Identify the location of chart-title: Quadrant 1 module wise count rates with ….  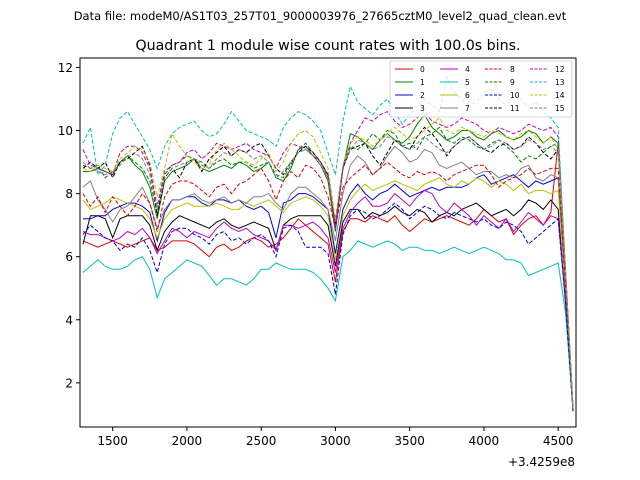
(327, 46).